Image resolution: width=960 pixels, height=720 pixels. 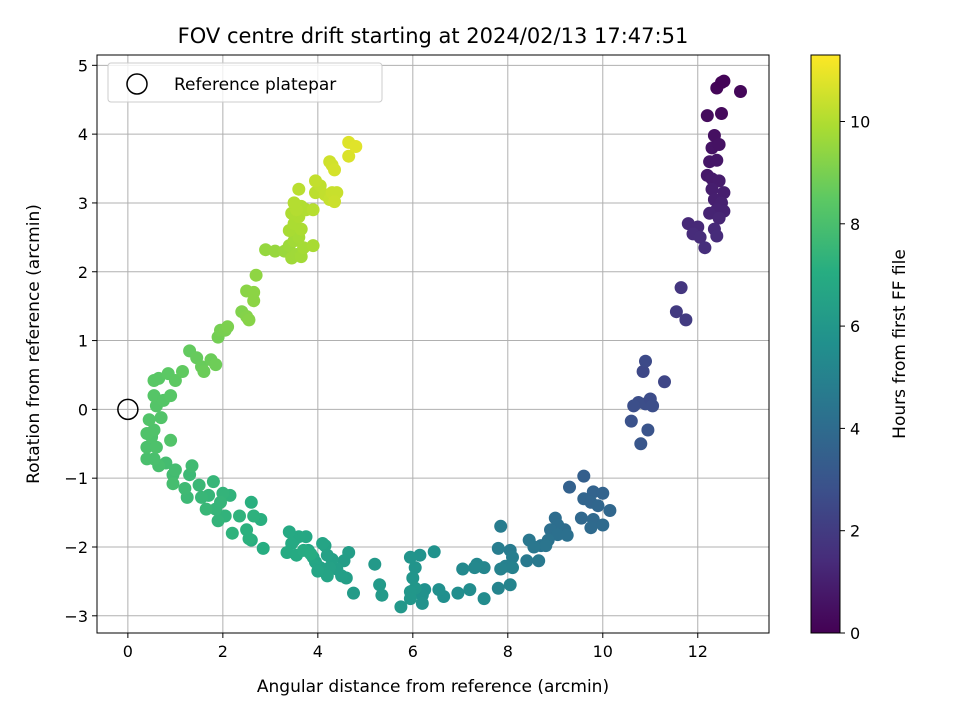 I want to click on y-tick-label: −2, so click(x=76, y=547).